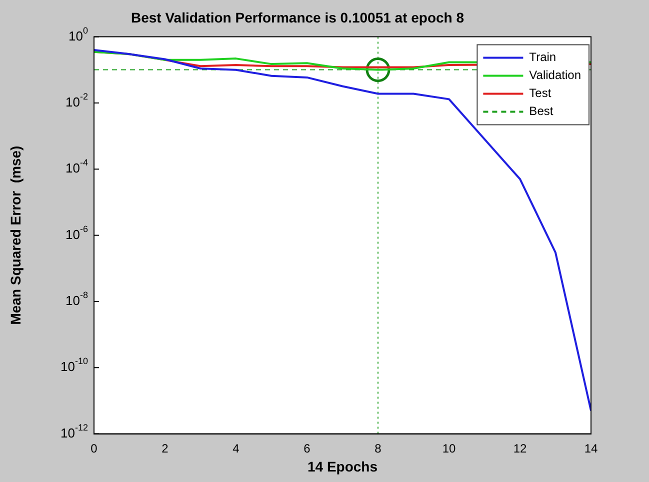 Image resolution: width=649 pixels, height=482 pixels. Describe the element at coordinates (540, 93) in the screenshot. I see `legend-label: Test` at that location.